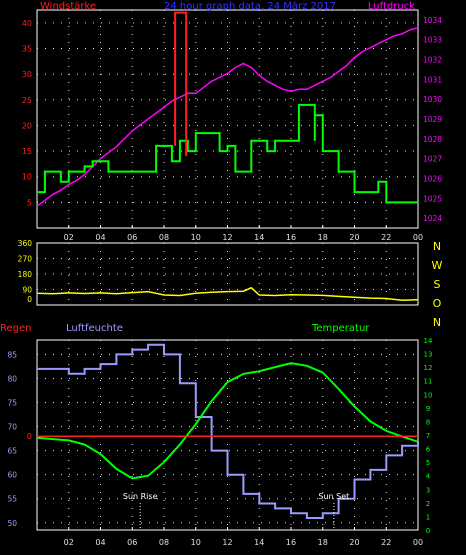 This screenshot has height=555, width=466. What do you see at coordinates (432, 218) in the screenshot?
I see `pressure-tick-label: 1024` at bounding box center [432, 218].